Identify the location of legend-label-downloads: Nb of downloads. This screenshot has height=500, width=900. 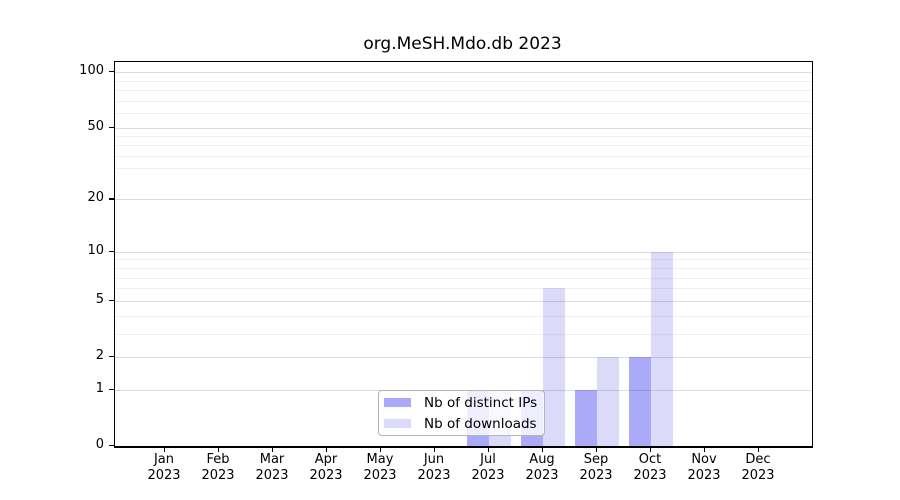
(480, 423).